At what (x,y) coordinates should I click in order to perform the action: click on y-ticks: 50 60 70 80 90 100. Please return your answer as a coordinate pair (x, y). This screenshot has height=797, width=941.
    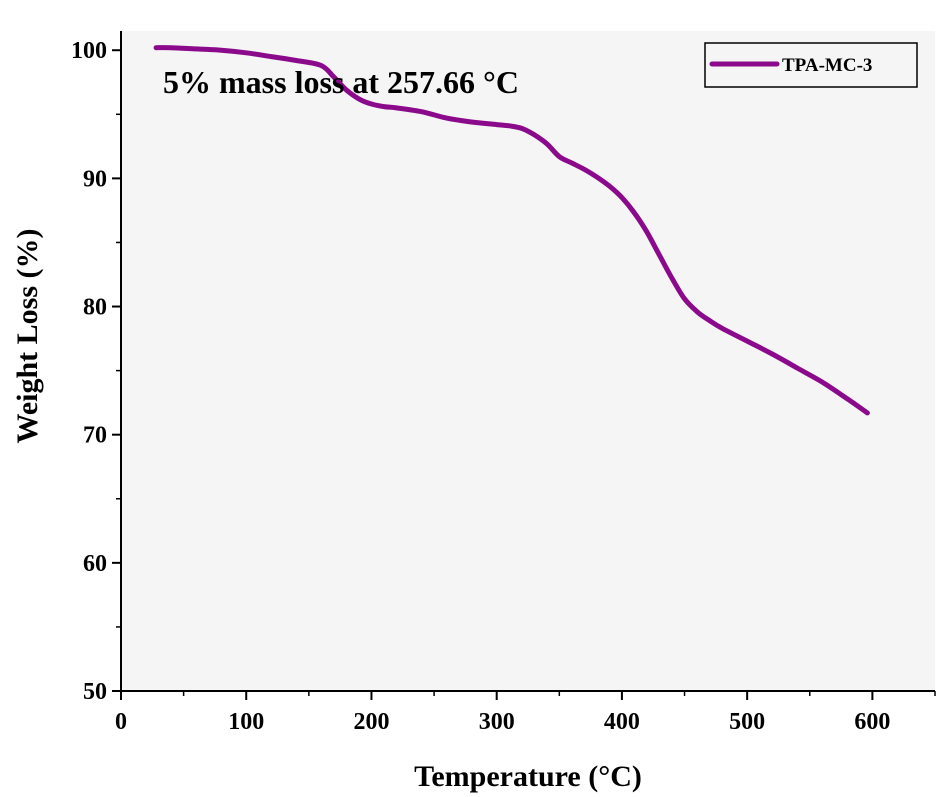
    Looking at the image, I should click on (96, 371).